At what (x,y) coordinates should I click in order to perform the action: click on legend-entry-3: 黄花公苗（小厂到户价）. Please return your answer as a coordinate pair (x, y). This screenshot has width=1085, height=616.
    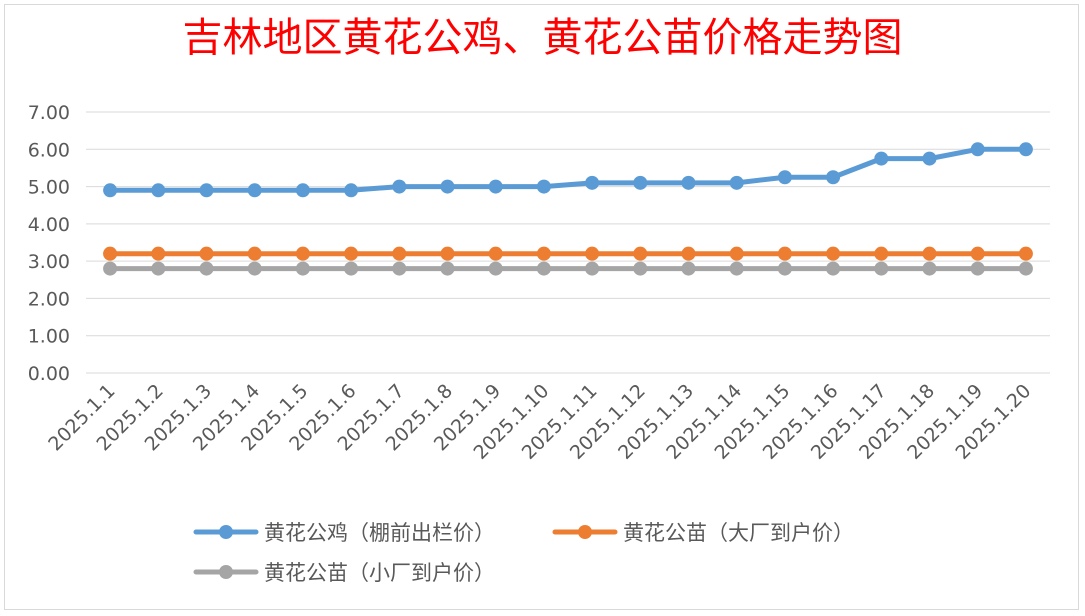
    Looking at the image, I should click on (344, 573).